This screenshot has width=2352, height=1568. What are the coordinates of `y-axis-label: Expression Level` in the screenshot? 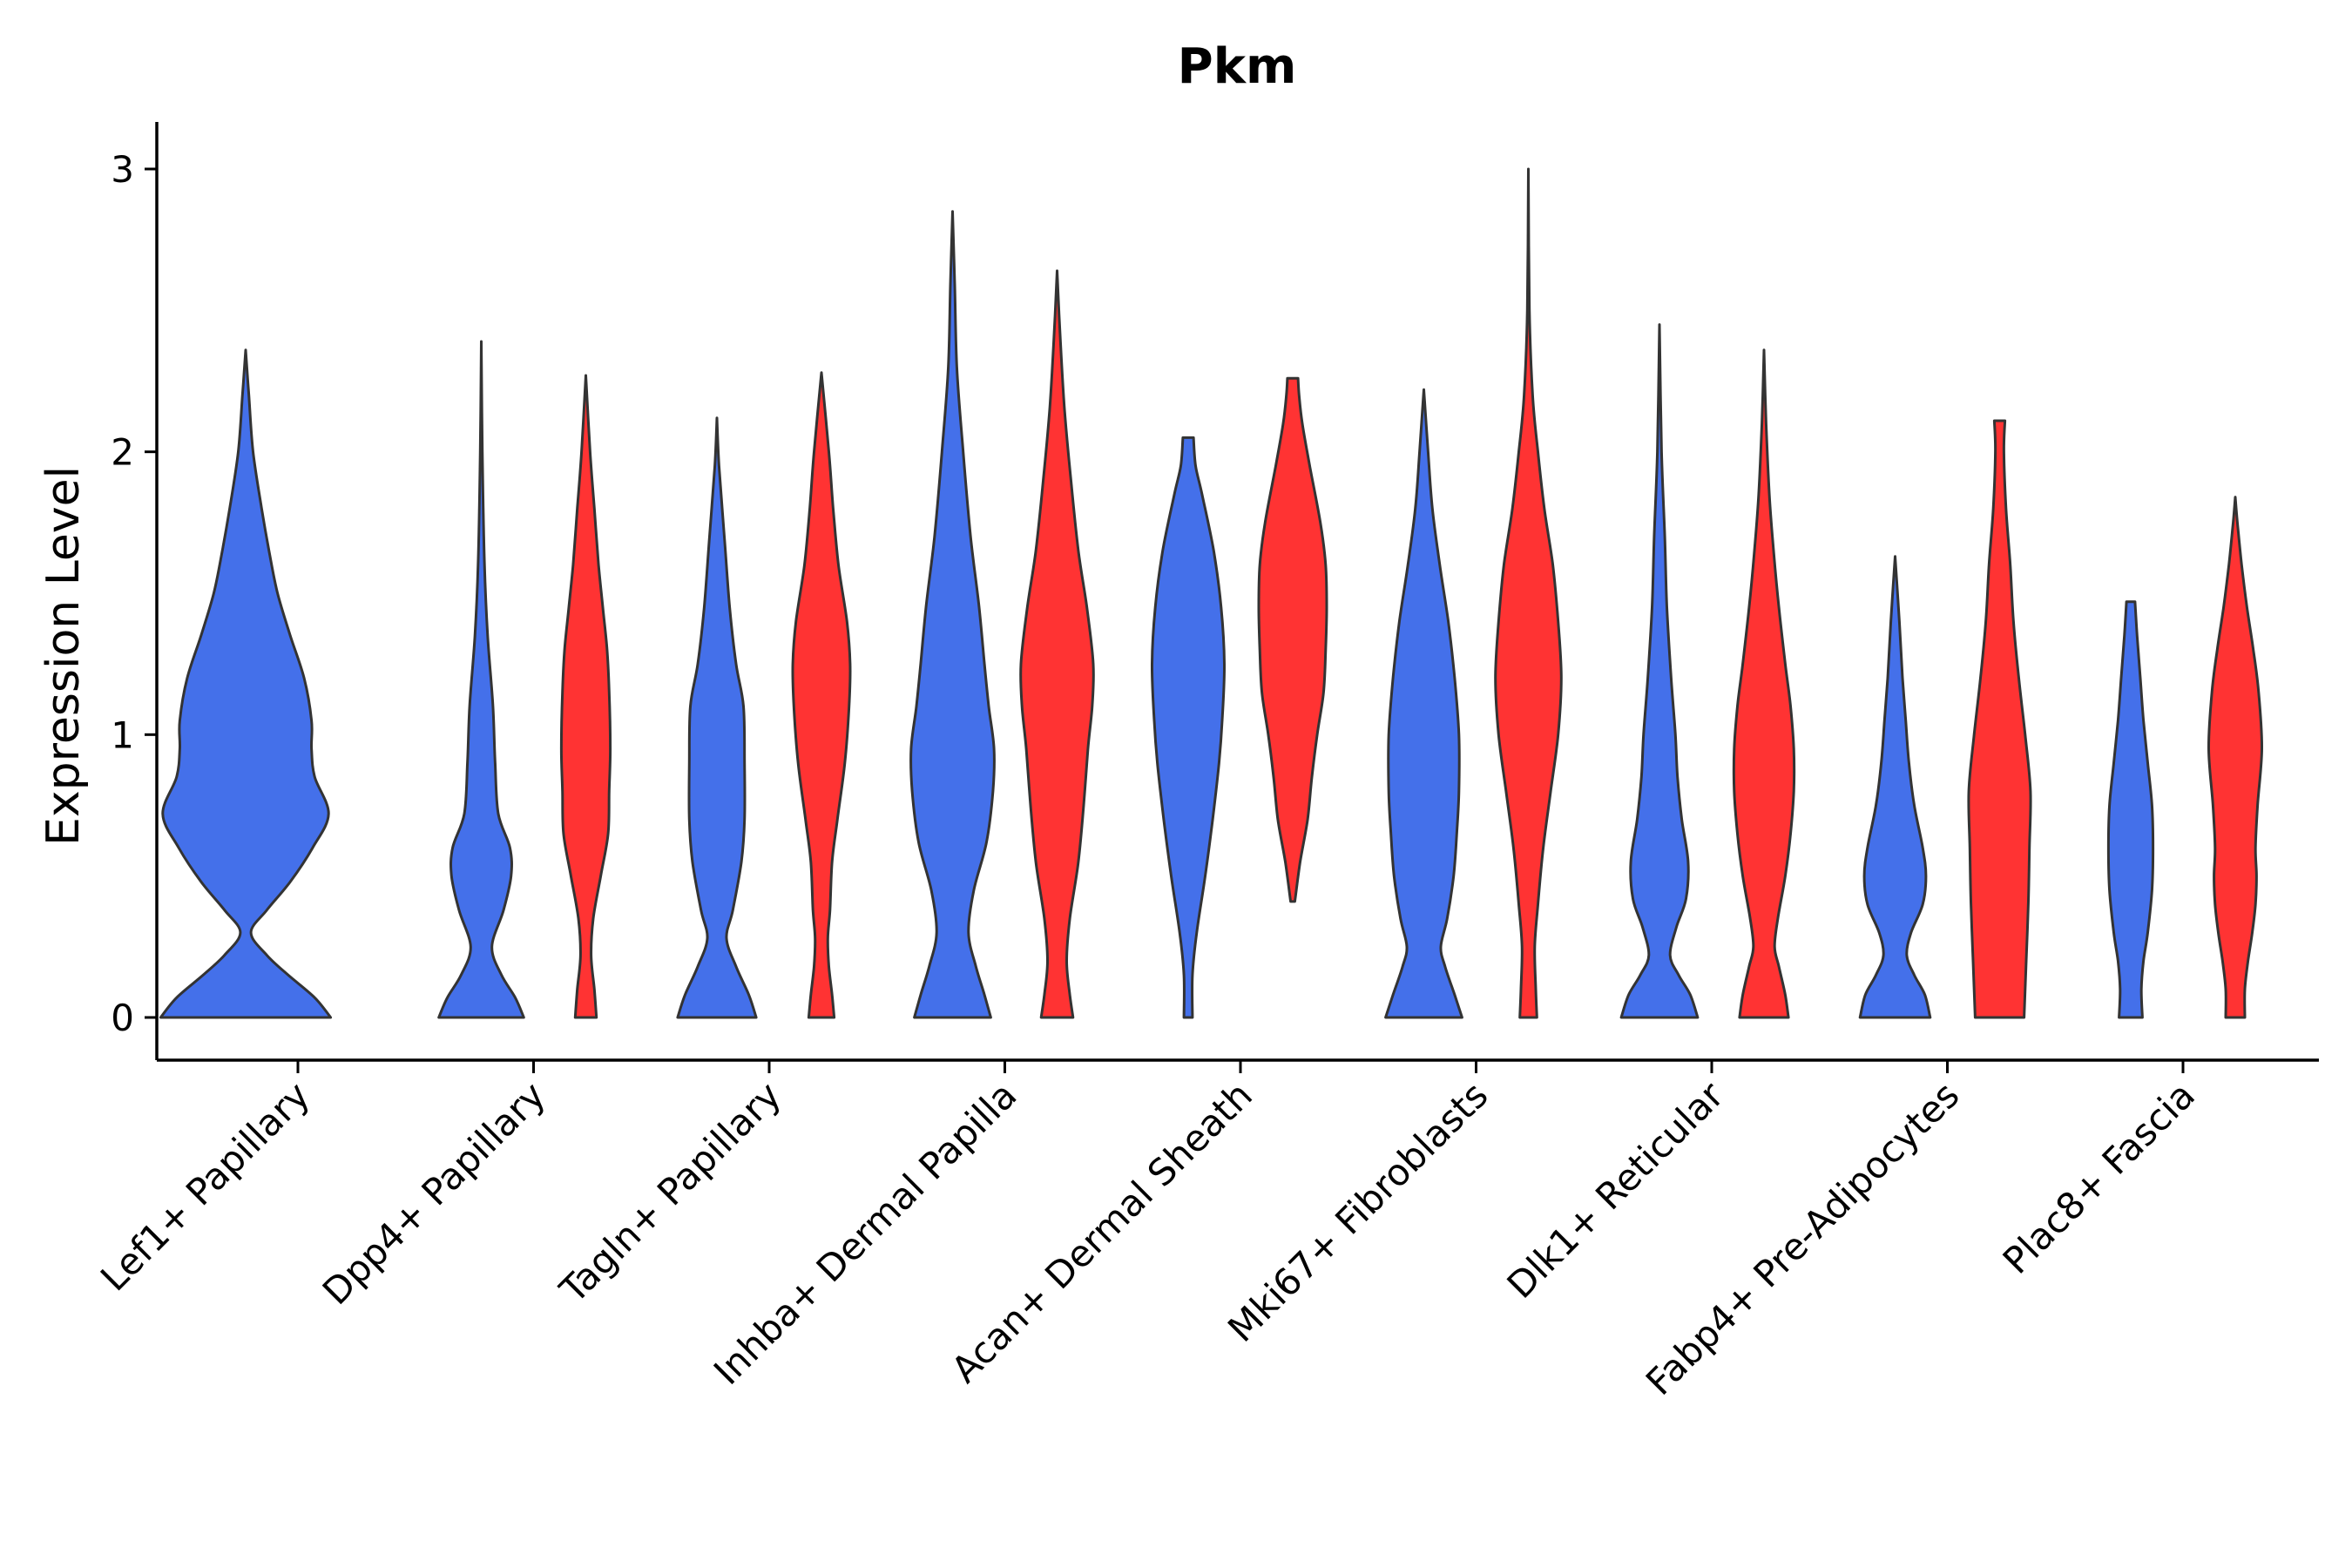 It's located at (64, 656).